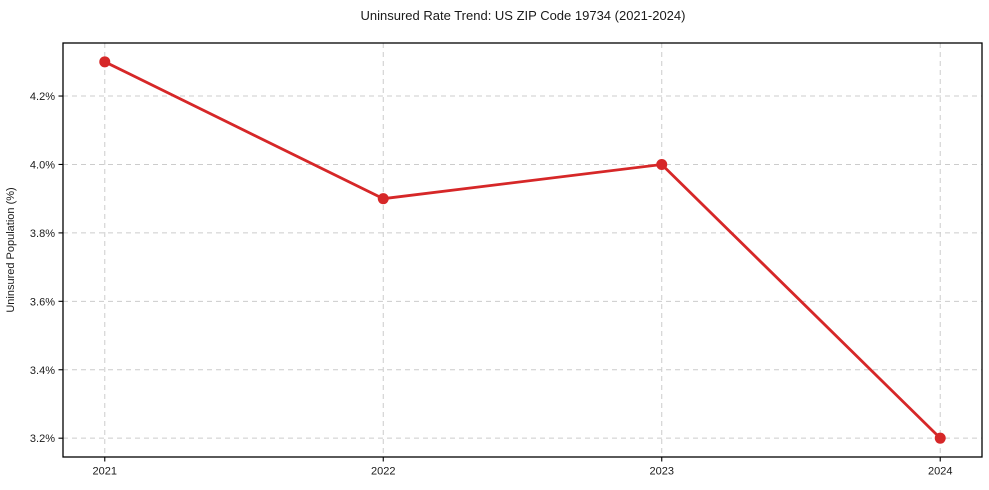 This screenshot has width=989, height=490. I want to click on y-tick-label: 3.8%, so click(42, 234).